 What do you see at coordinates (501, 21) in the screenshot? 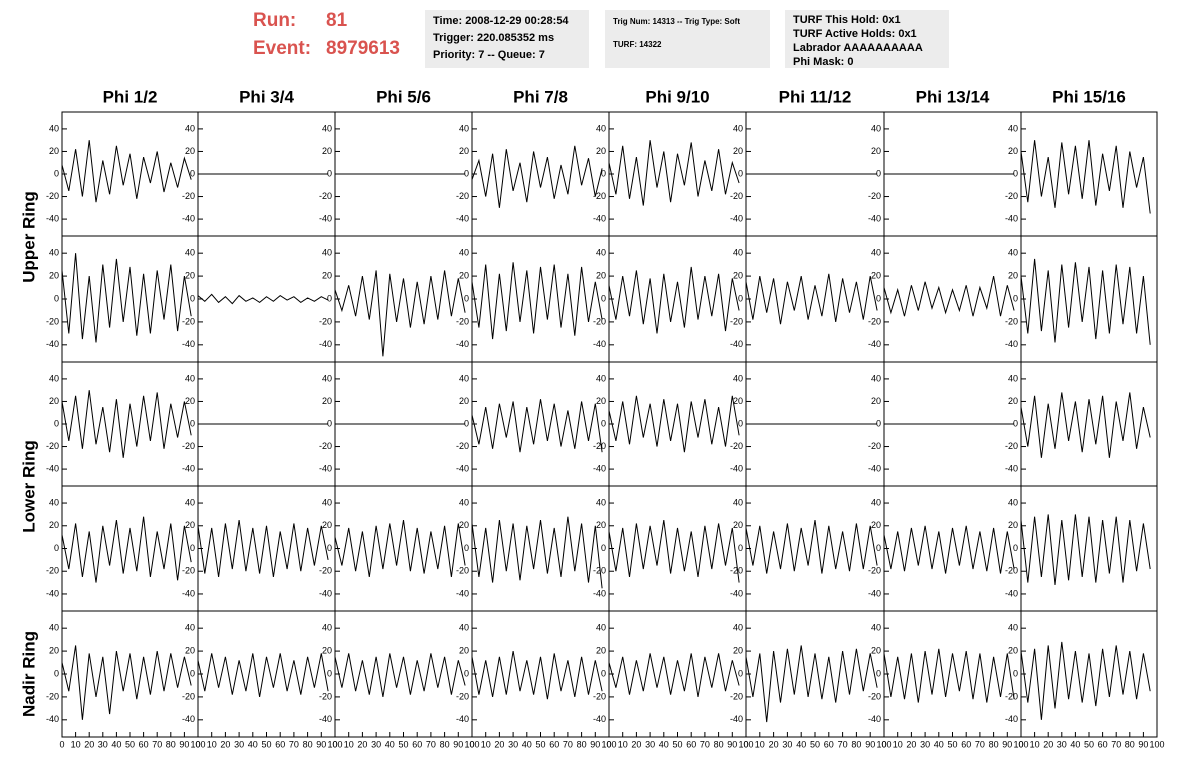
I see `info-line: Time: 2008-12-29 00:28:54` at bounding box center [501, 21].